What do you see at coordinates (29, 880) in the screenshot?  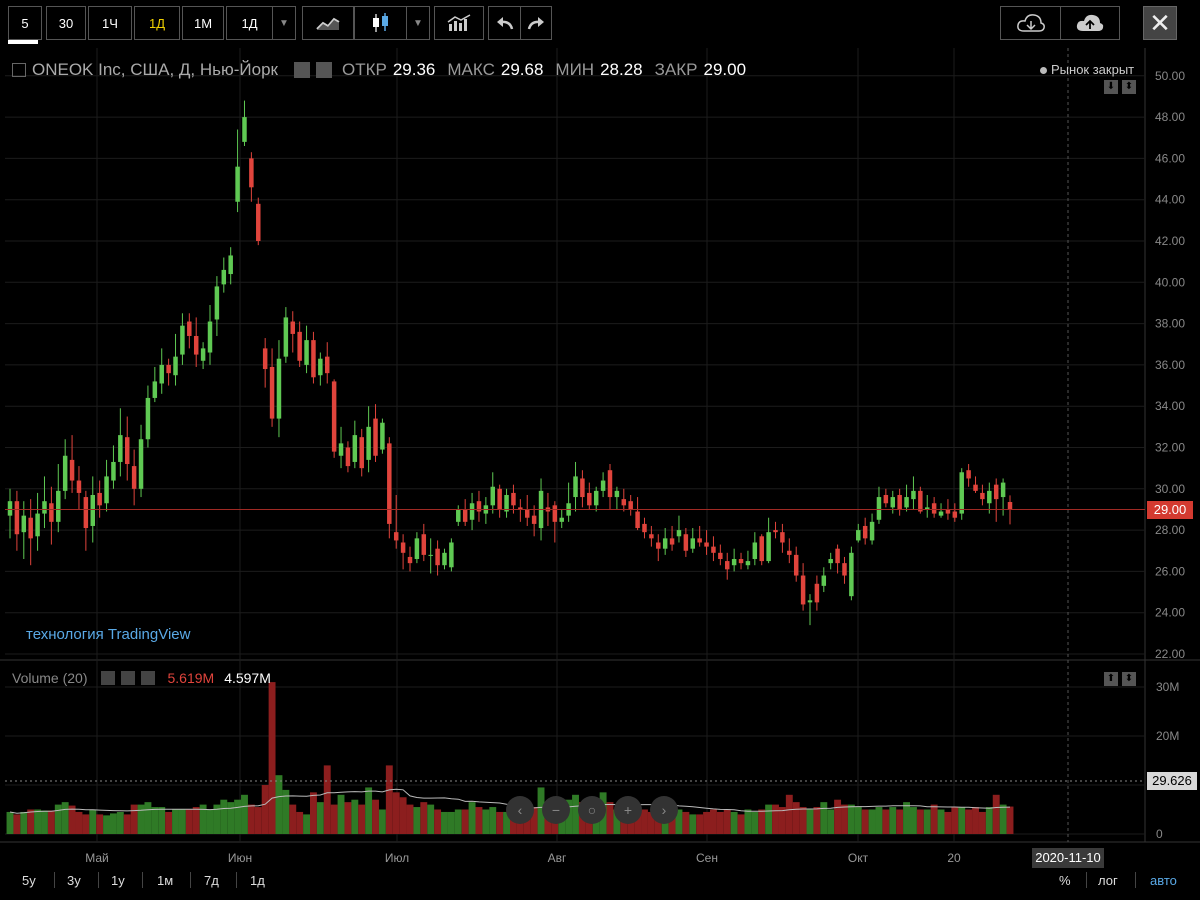 I see `range-5y: 5у` at bounding box center [29, 880].